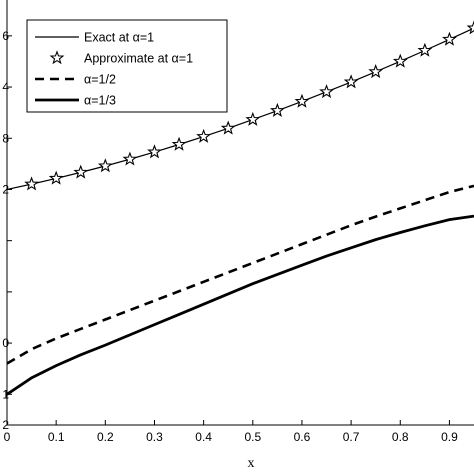 This screenshot has width=474, height=474. What do you see at coordinates (154, 437) in the screenshot?
I see `x-tick-label: 0.3` at bounding box center [154, 437].